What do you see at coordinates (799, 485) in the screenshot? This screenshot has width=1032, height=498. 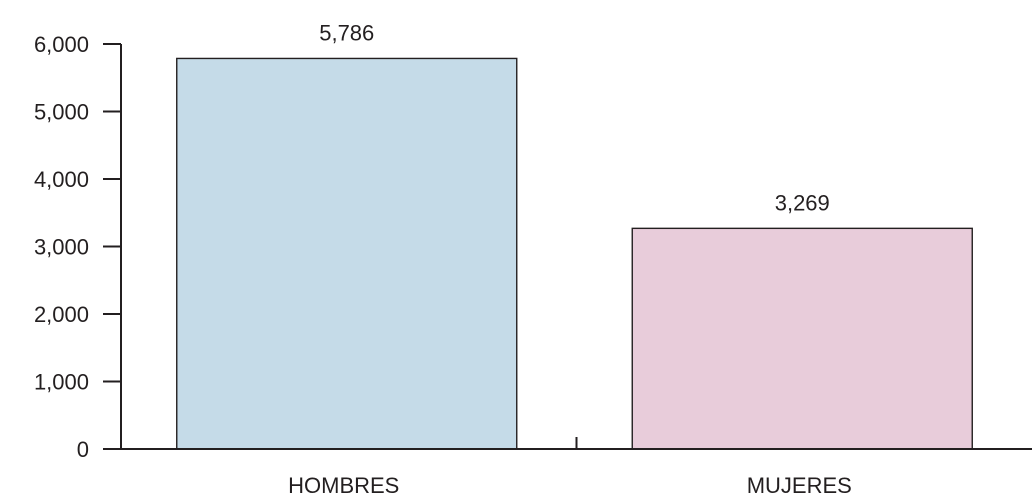 I see `x-category-label: MUJERES` at bounding box center [799, 485].